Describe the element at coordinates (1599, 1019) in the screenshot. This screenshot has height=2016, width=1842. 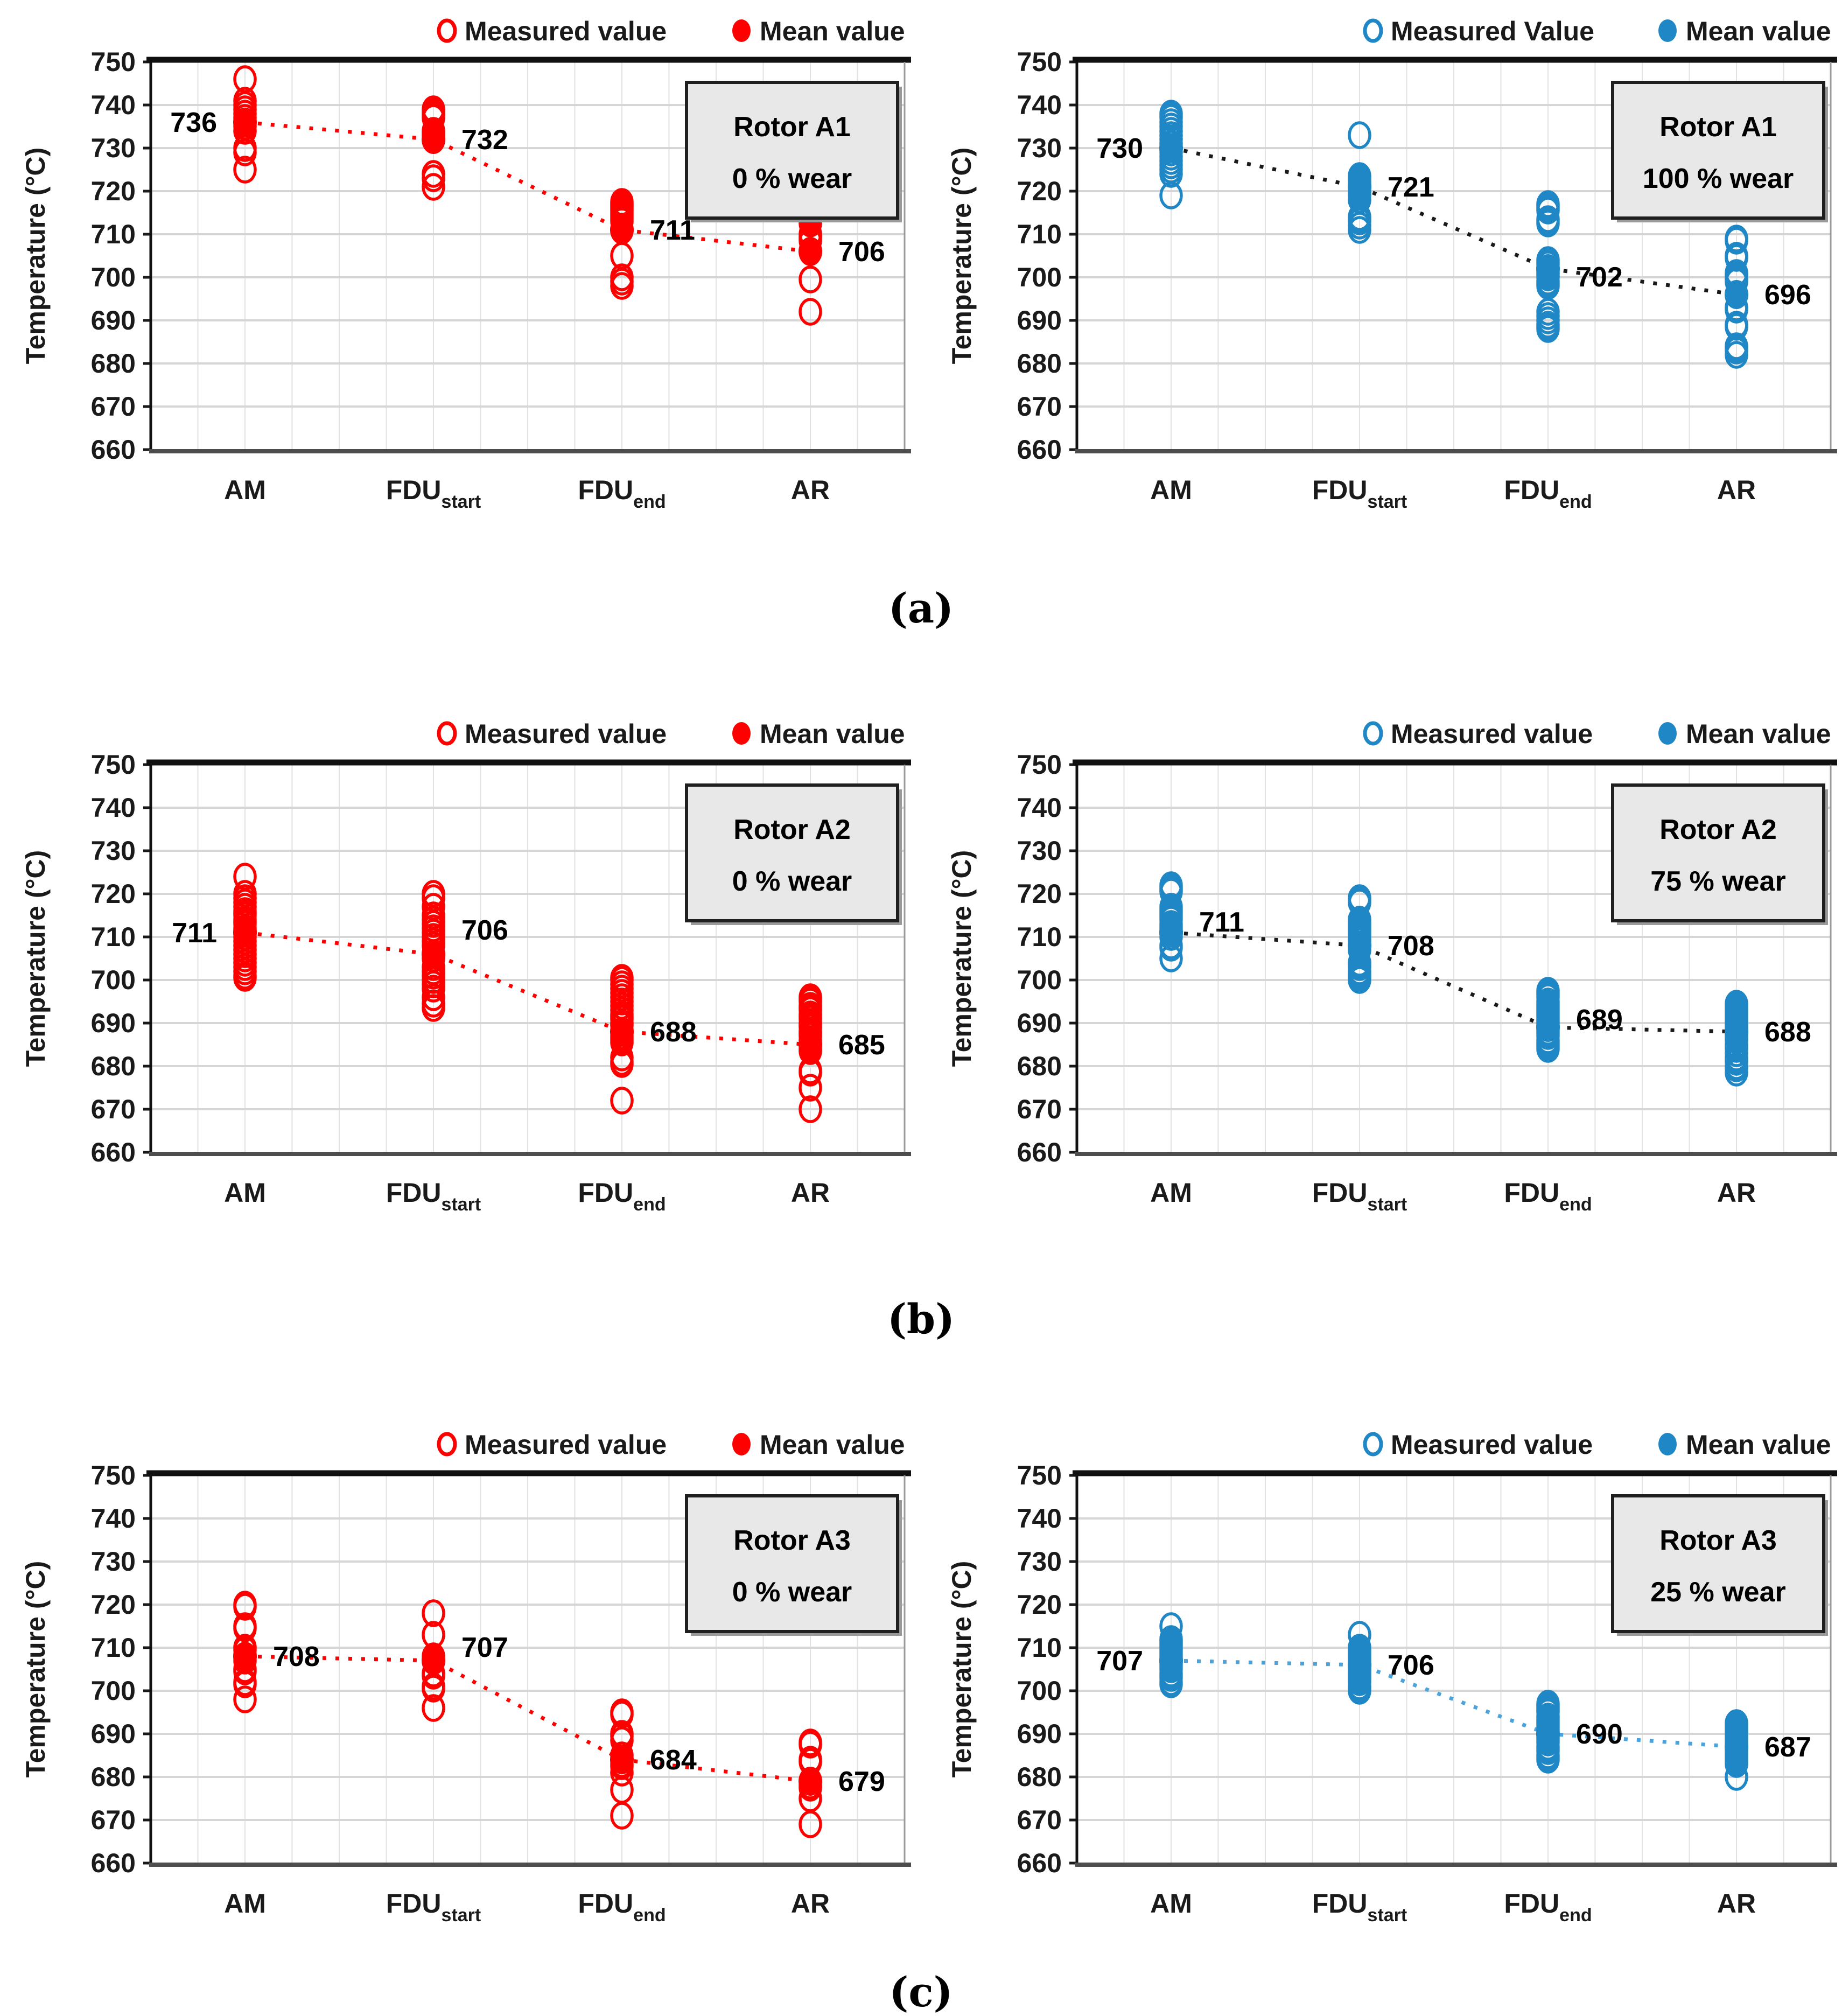
I see `mean-value-label: 689` at that location.